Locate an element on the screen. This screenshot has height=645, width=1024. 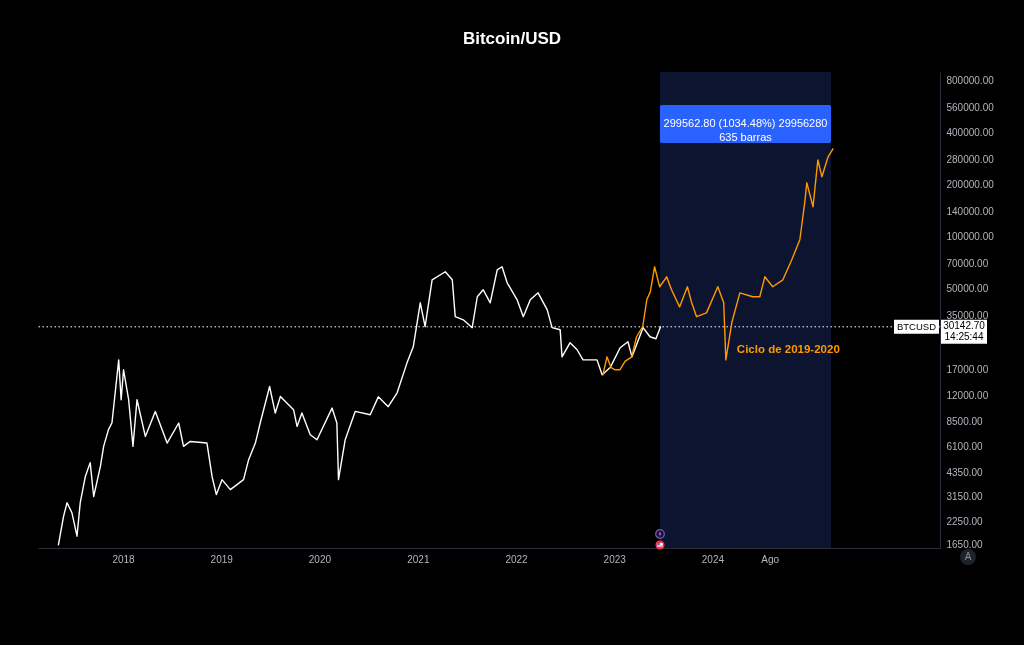
x-tick-label: 2022 is located at coordinates (517, 559).